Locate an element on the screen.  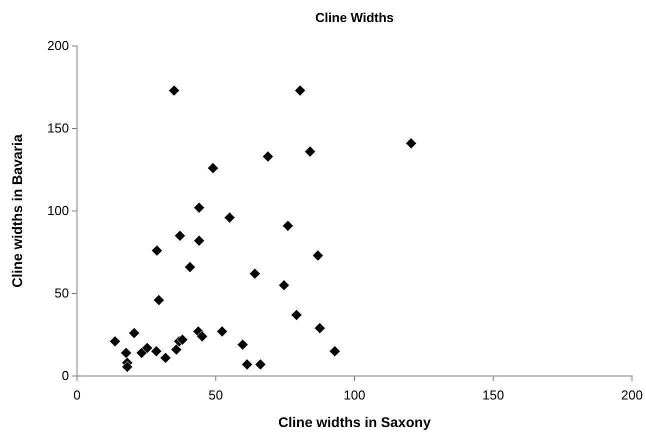
y-tick-label: 200 is located at coordinates (58, 46).